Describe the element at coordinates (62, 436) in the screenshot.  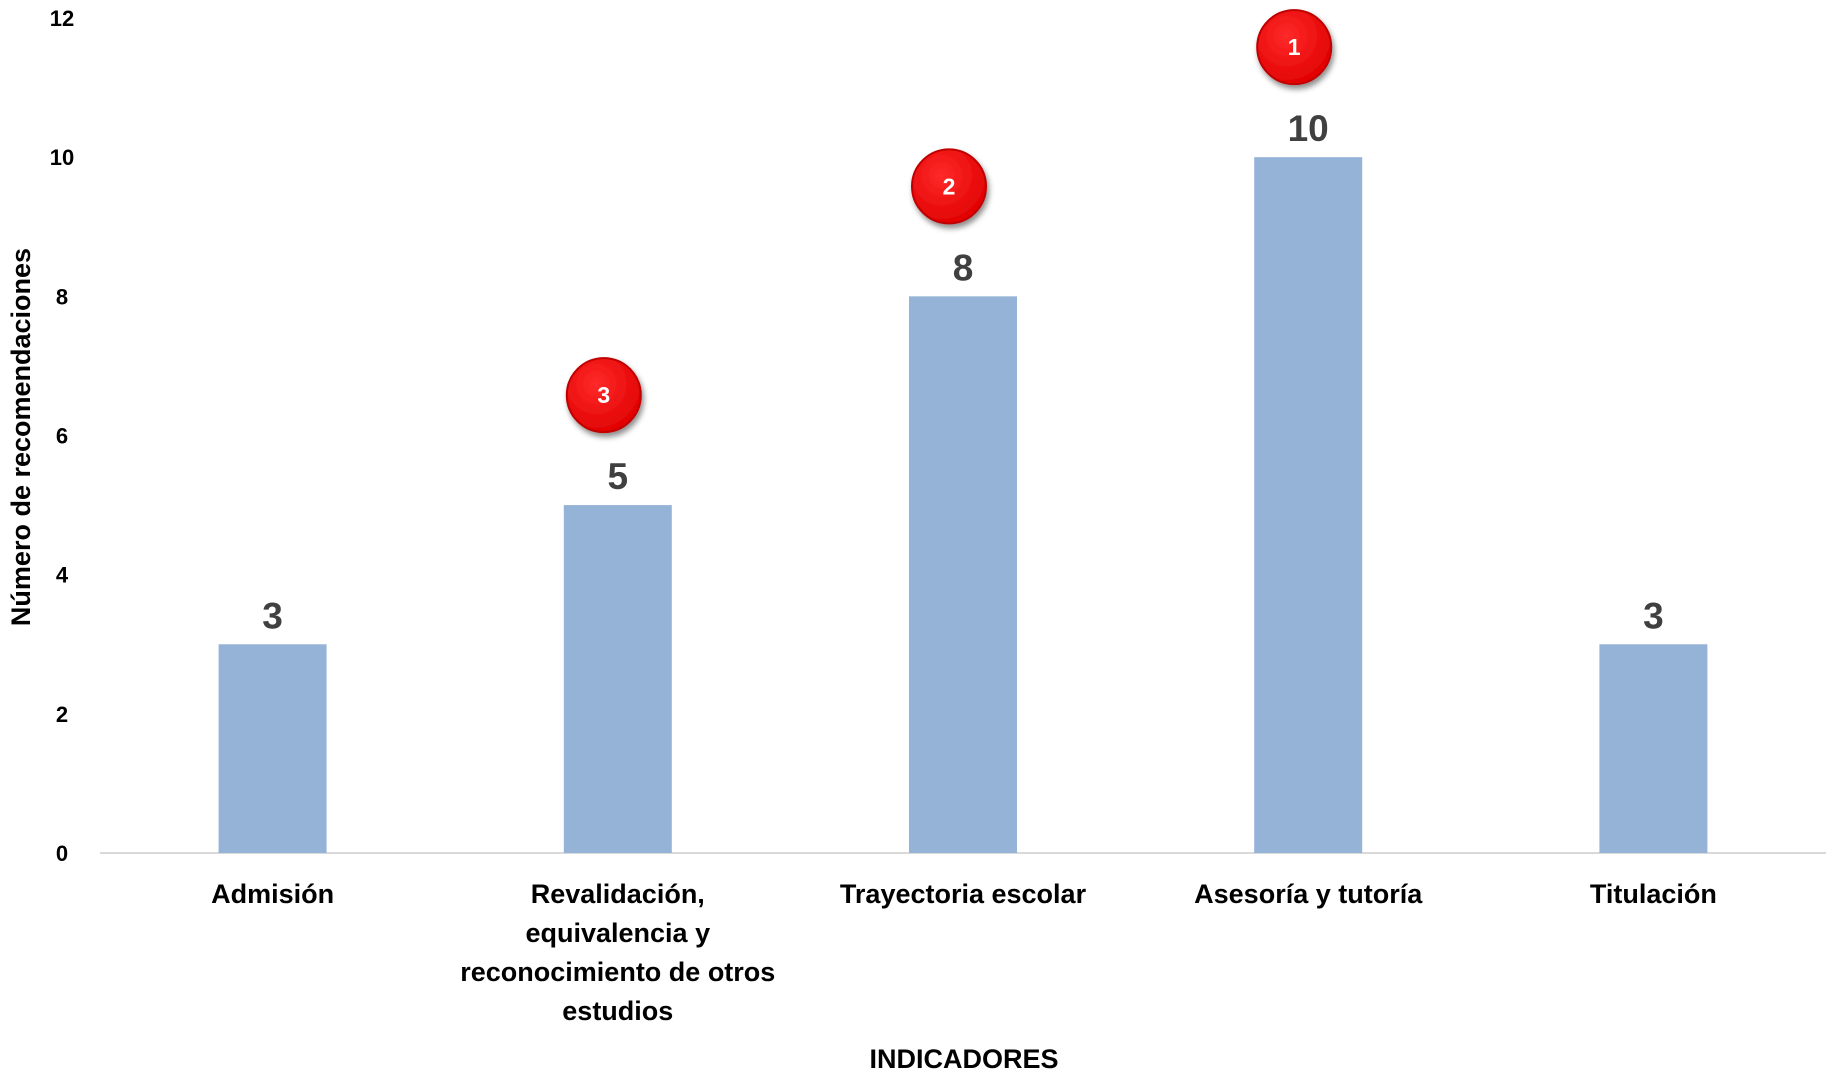
I see `y-tick-label: 6` at that location.